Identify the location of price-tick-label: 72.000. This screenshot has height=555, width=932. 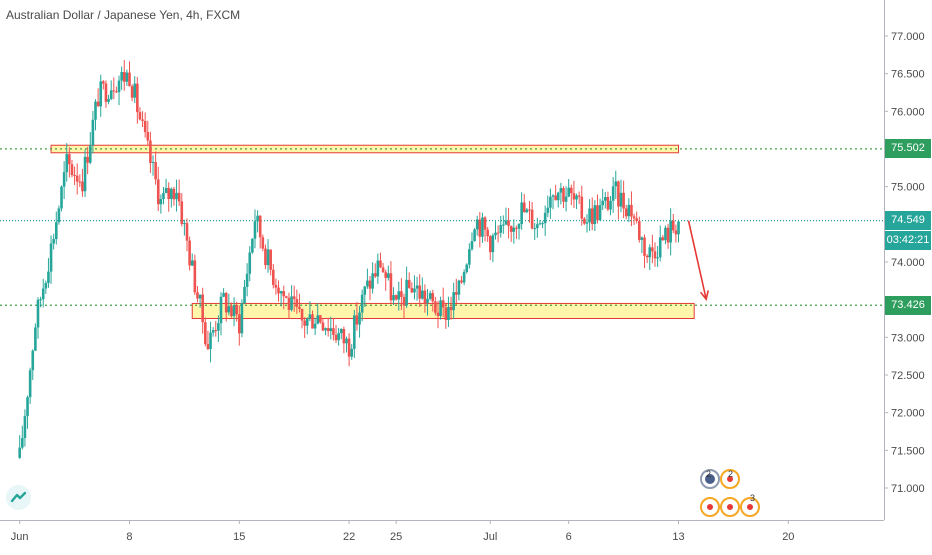
(908, 414).